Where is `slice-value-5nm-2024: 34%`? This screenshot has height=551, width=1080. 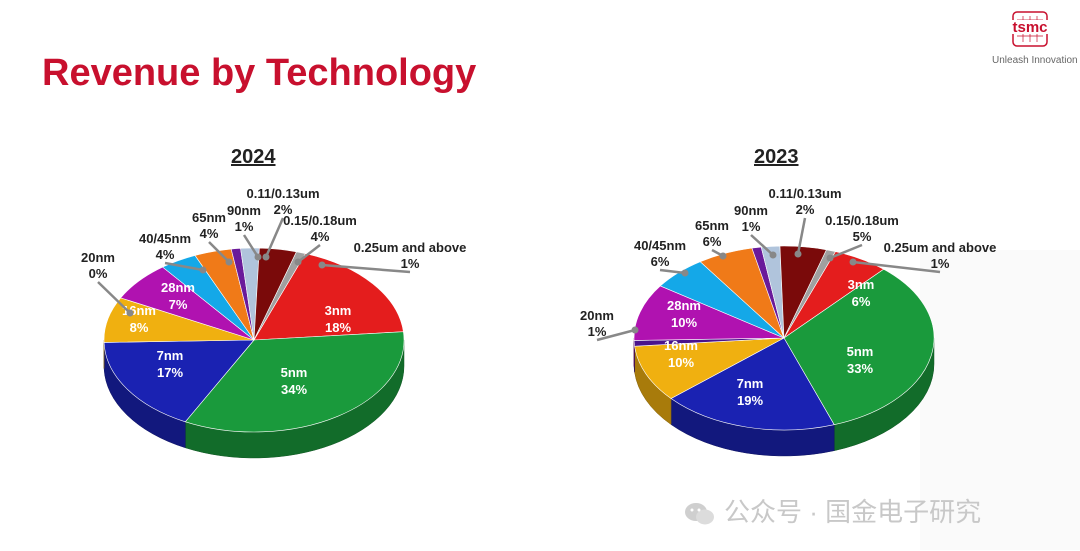 slice-value-5nm-2024: 34% is located at coordinates (294, 389).